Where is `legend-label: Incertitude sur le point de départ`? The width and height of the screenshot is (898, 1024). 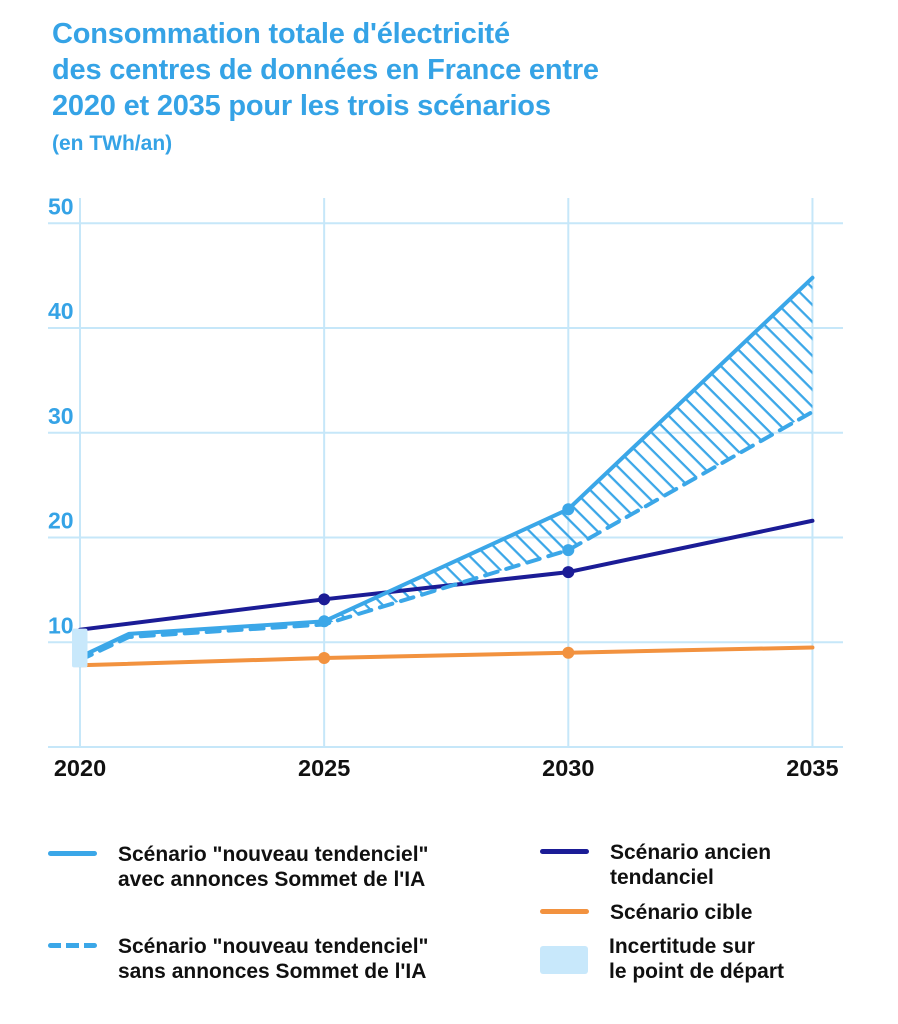 legend-label: Incertitude sur le point de départ is located at coordinates (696, 959).